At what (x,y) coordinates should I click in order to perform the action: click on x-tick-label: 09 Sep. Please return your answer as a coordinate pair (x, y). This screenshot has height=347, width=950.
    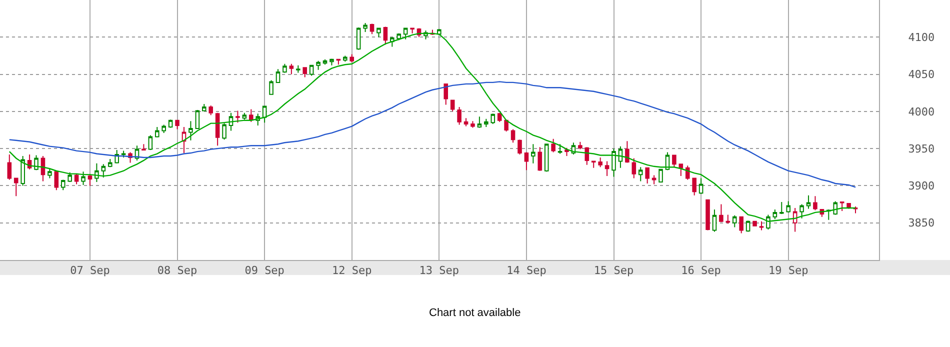
    Looking at the image, I should click on (264, 271).